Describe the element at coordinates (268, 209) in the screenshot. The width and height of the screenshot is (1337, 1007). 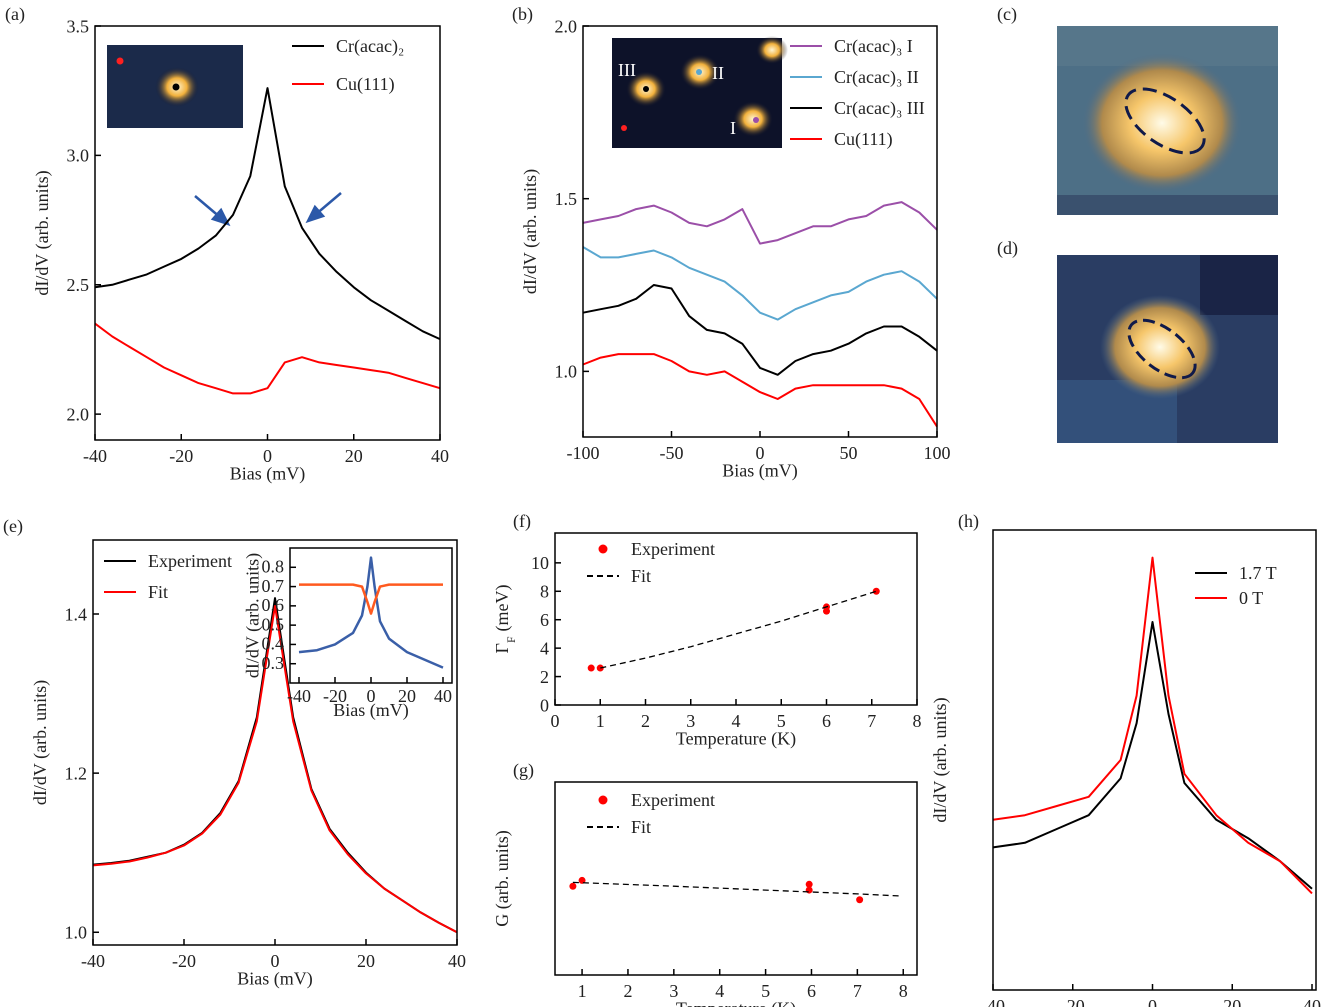
I see `arrows` at that location.